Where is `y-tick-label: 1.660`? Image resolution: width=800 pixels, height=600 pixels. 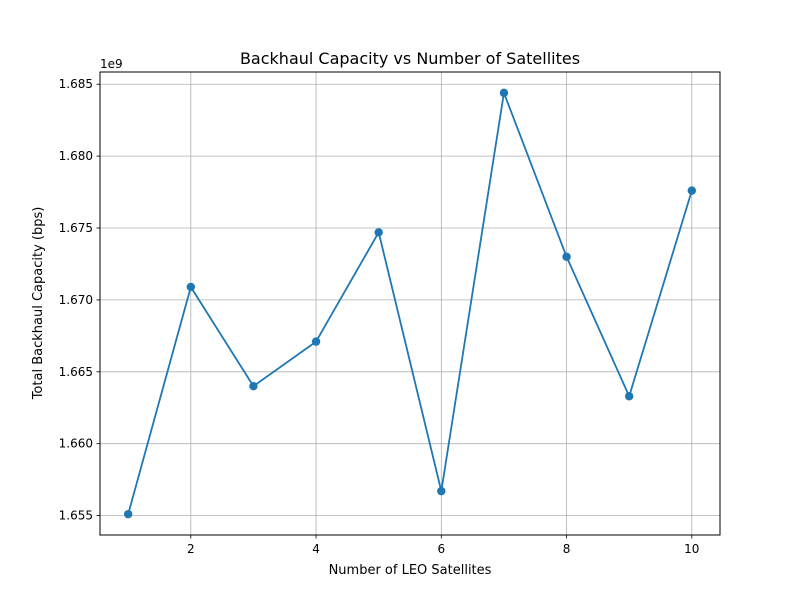
y-tick-label: 1.660 is located at coordinates (76, 444).